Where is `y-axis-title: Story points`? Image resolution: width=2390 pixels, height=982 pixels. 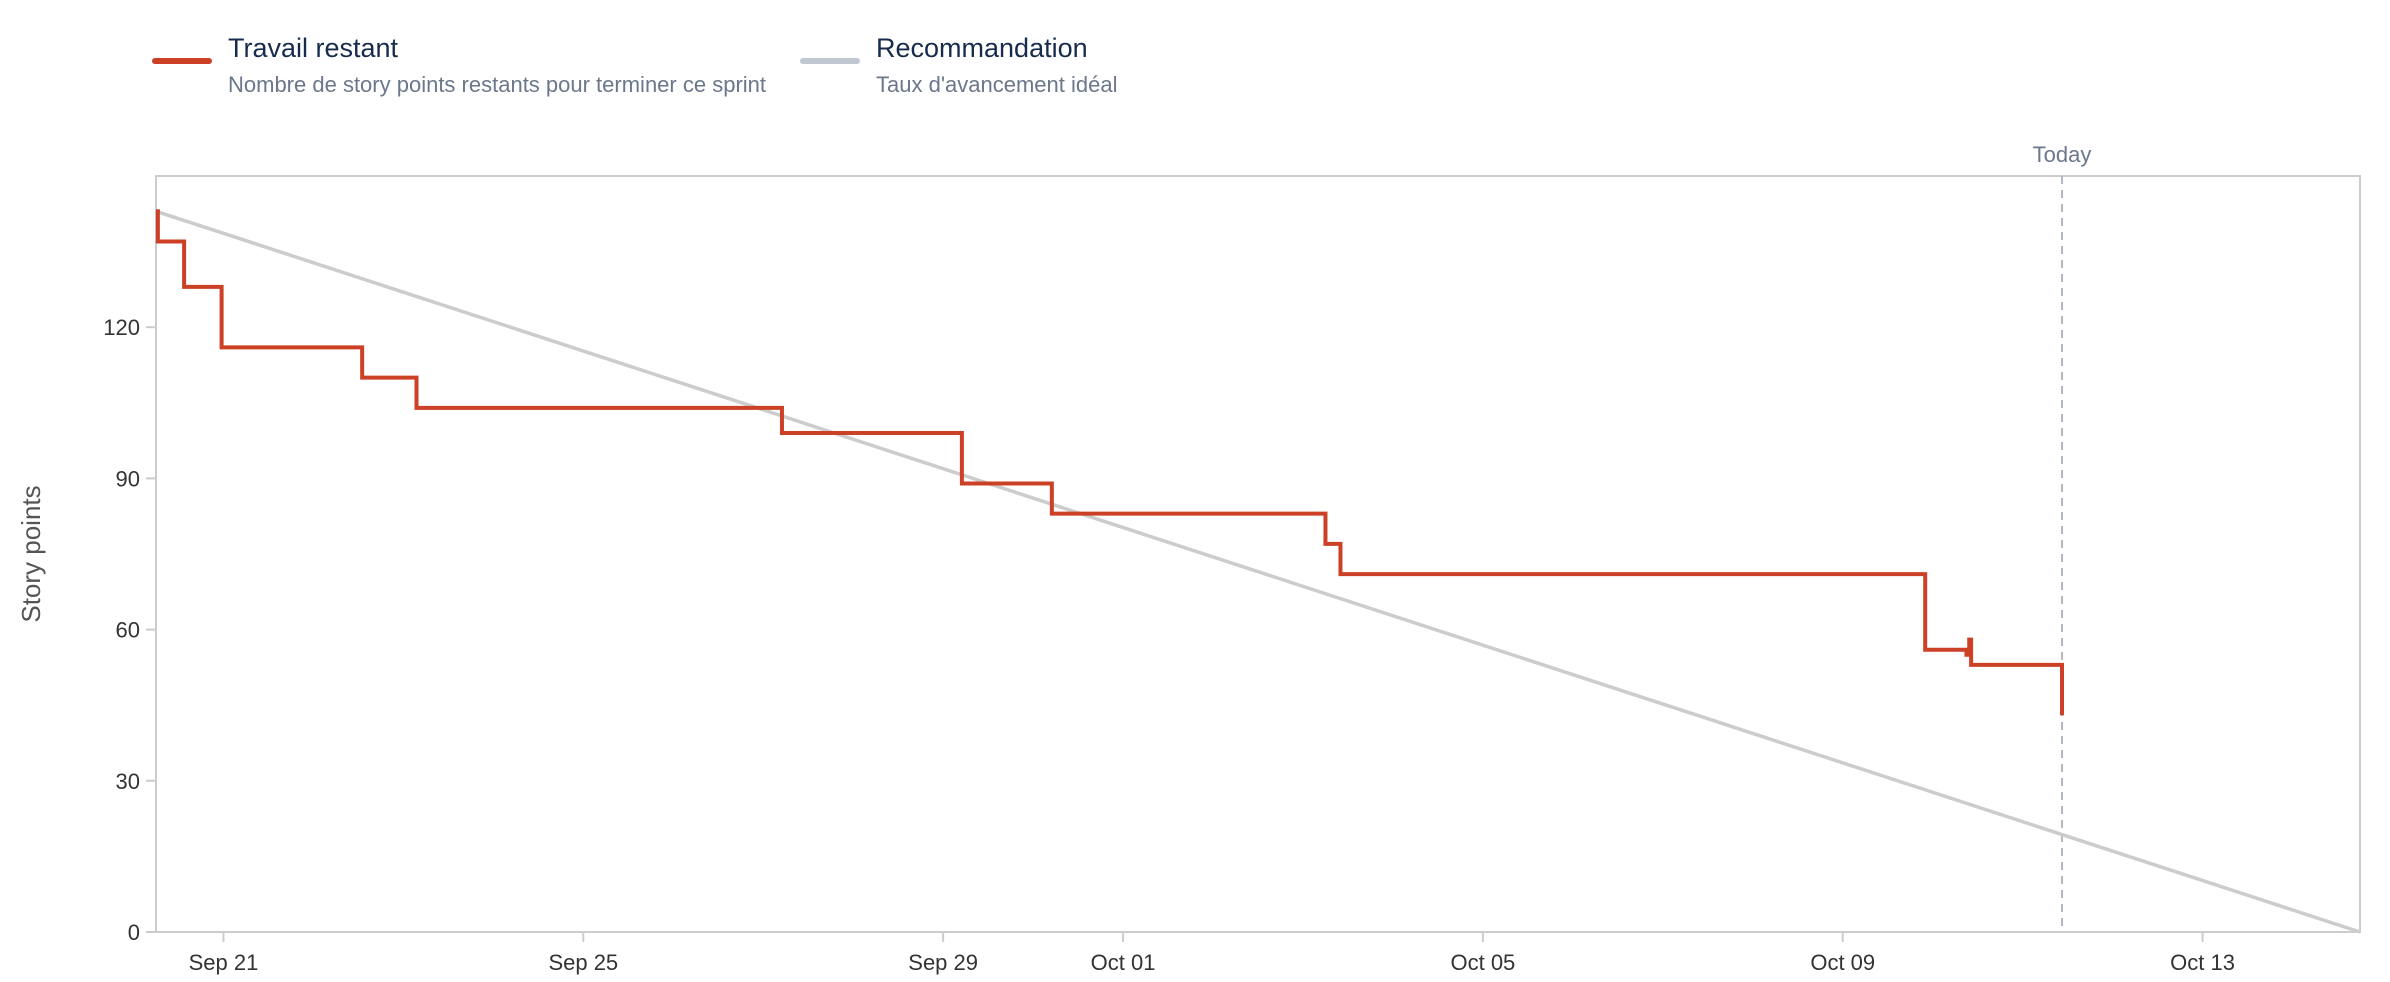
y-axis-title: Story points is located at coordinates (31, 553).